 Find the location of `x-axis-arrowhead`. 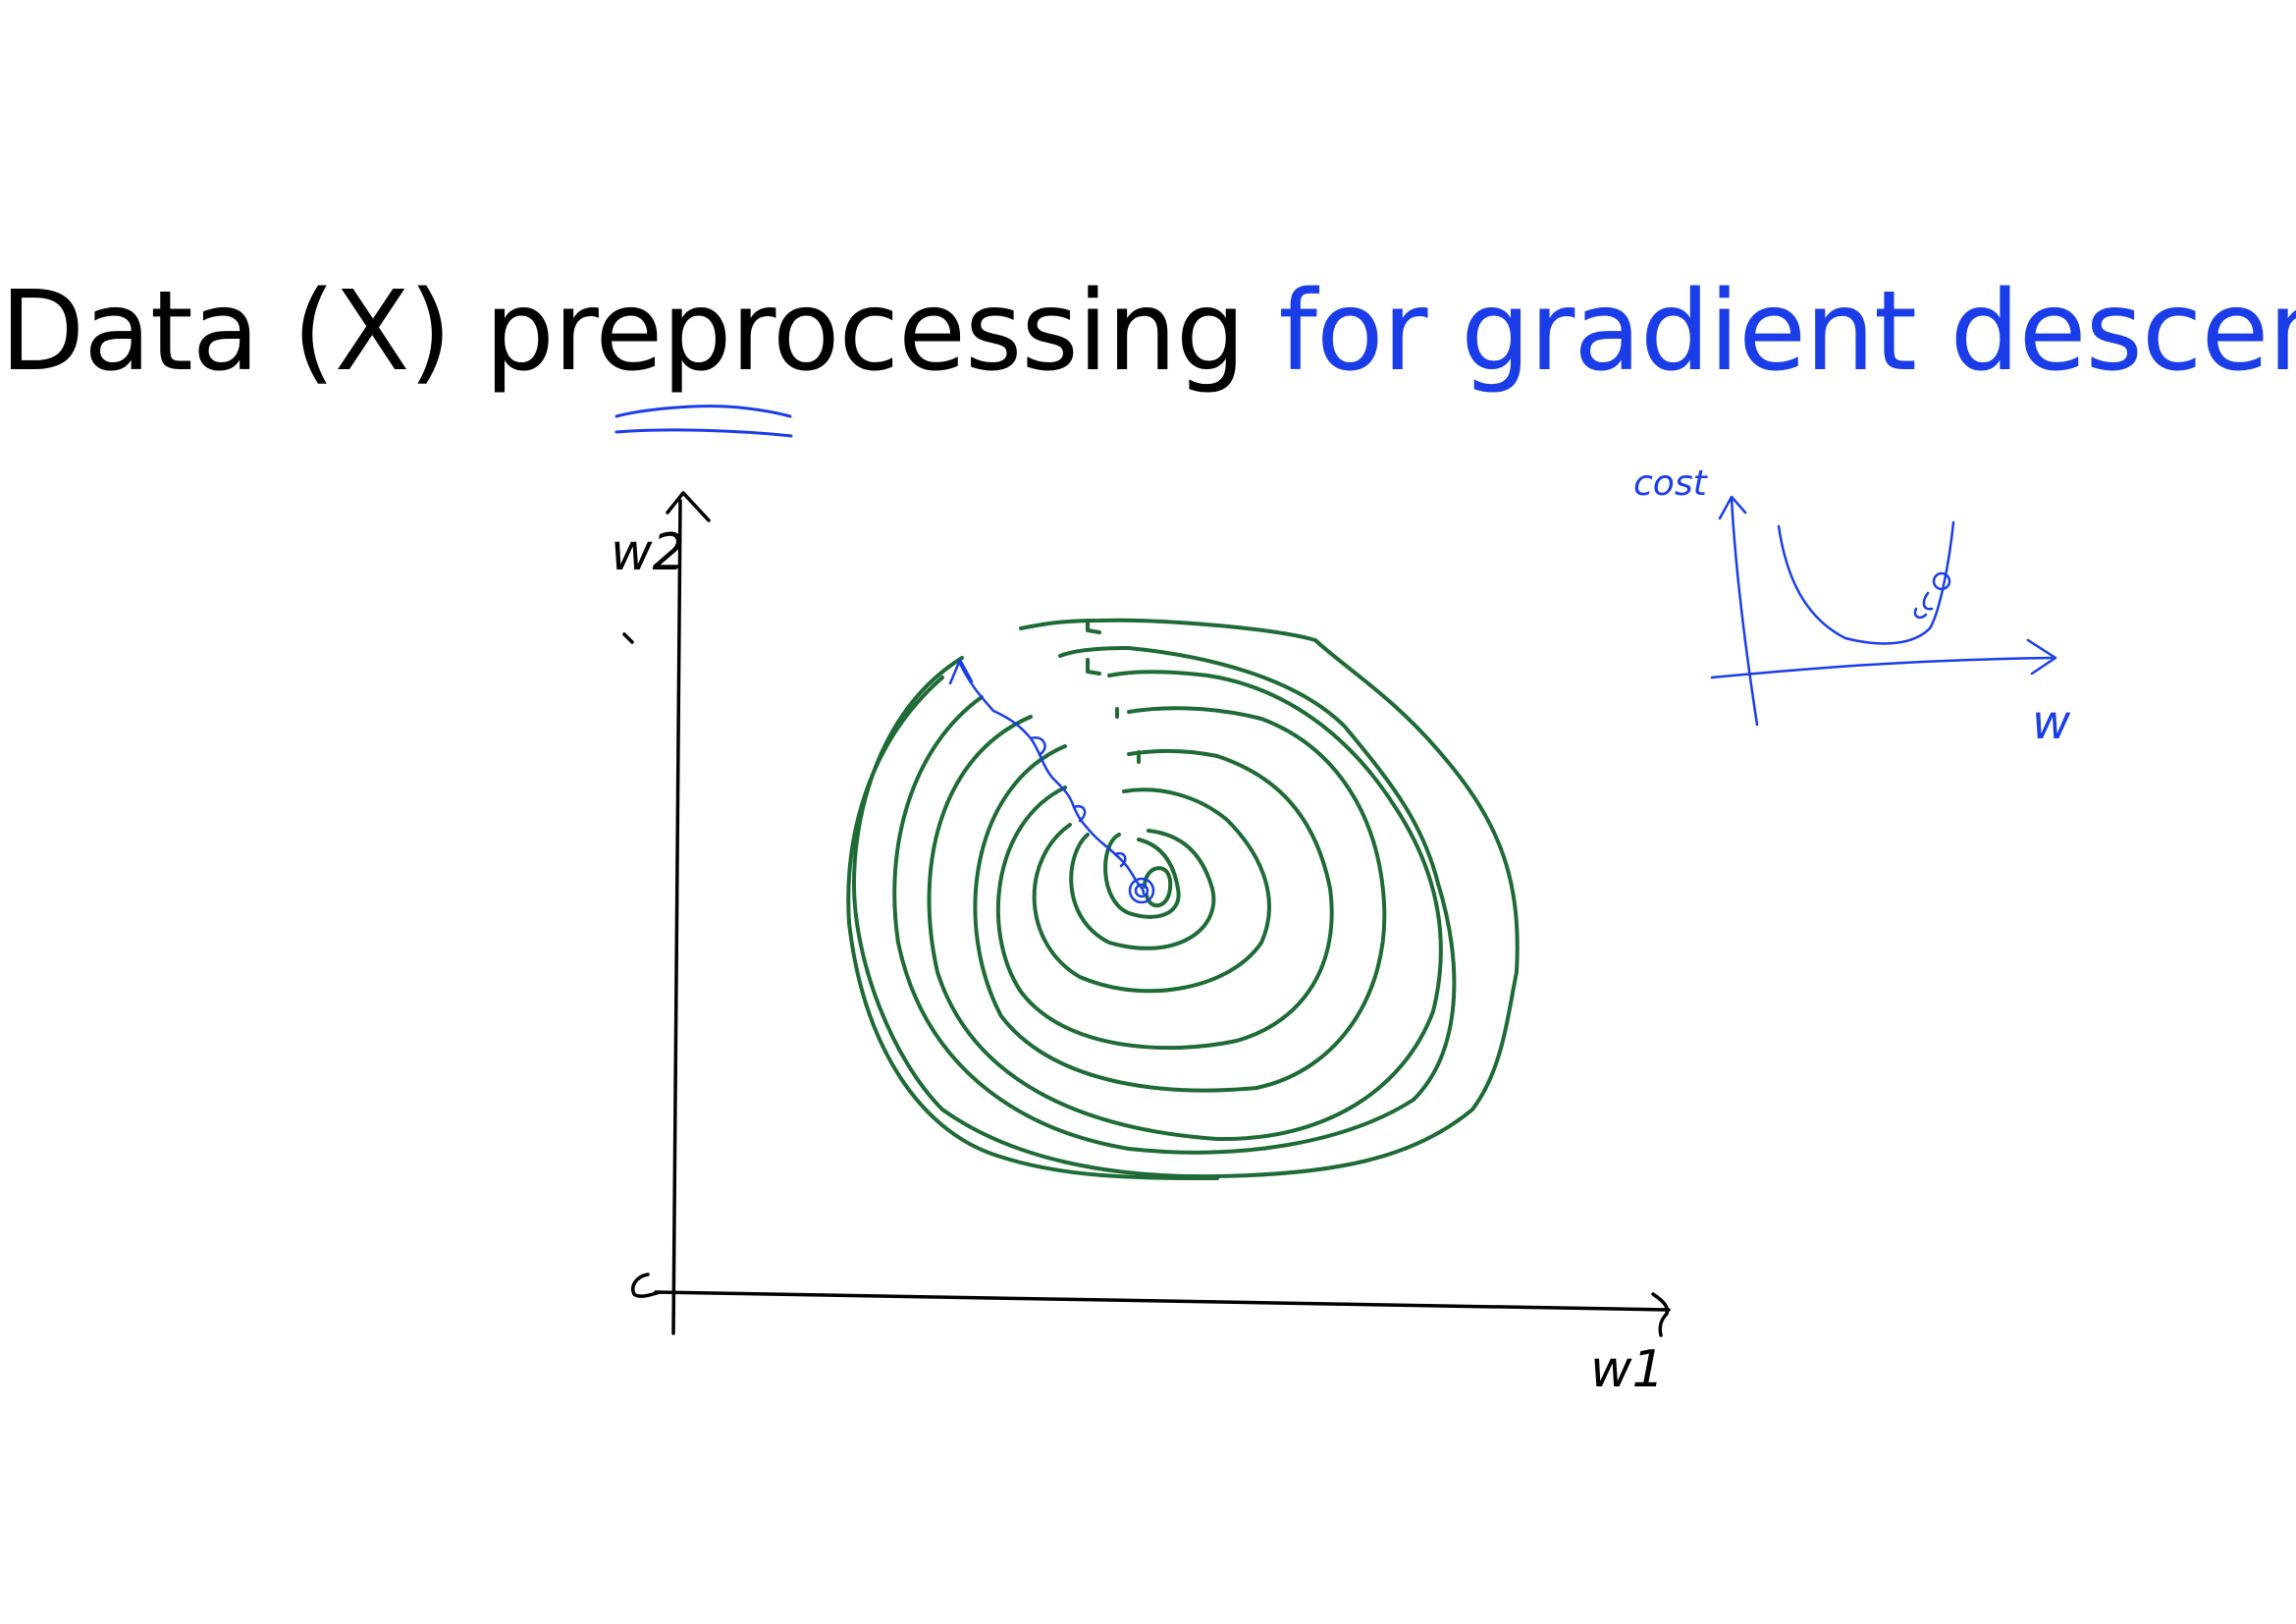

x-axis-arrowhead is located at coordinates (1660, 1314).